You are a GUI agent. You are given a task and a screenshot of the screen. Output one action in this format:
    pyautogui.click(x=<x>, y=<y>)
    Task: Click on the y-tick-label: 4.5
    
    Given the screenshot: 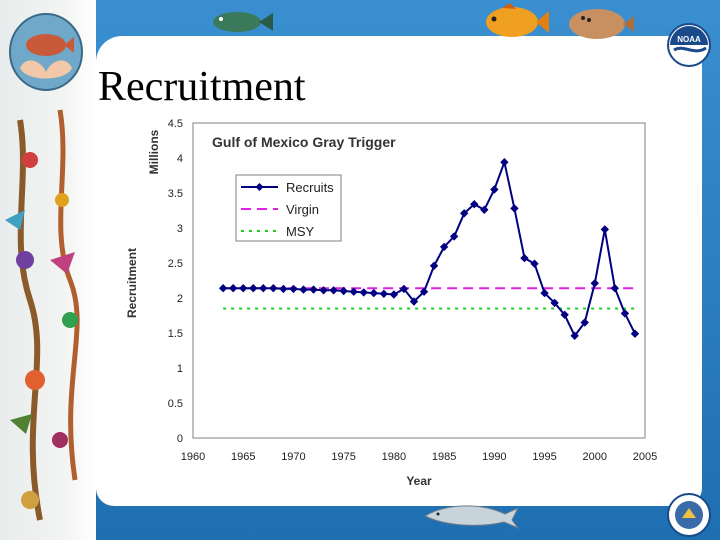 What is the action you would take?
    pyautogui.click(x=175, y=124)
    